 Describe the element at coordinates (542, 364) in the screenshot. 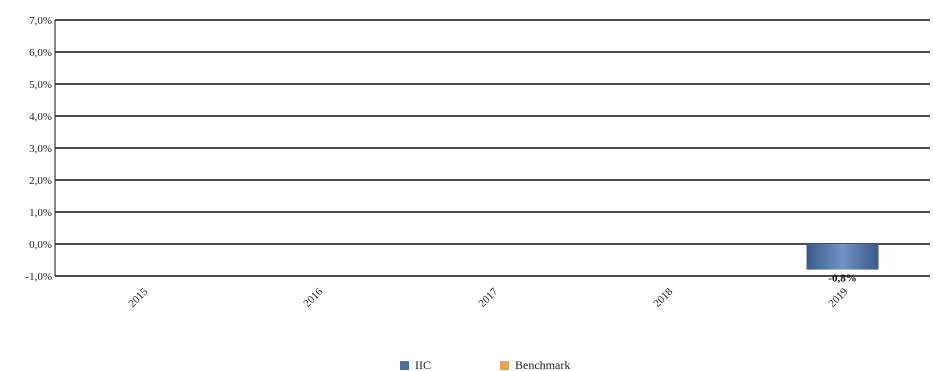

I see `legend-label: Benchmark` at that location.